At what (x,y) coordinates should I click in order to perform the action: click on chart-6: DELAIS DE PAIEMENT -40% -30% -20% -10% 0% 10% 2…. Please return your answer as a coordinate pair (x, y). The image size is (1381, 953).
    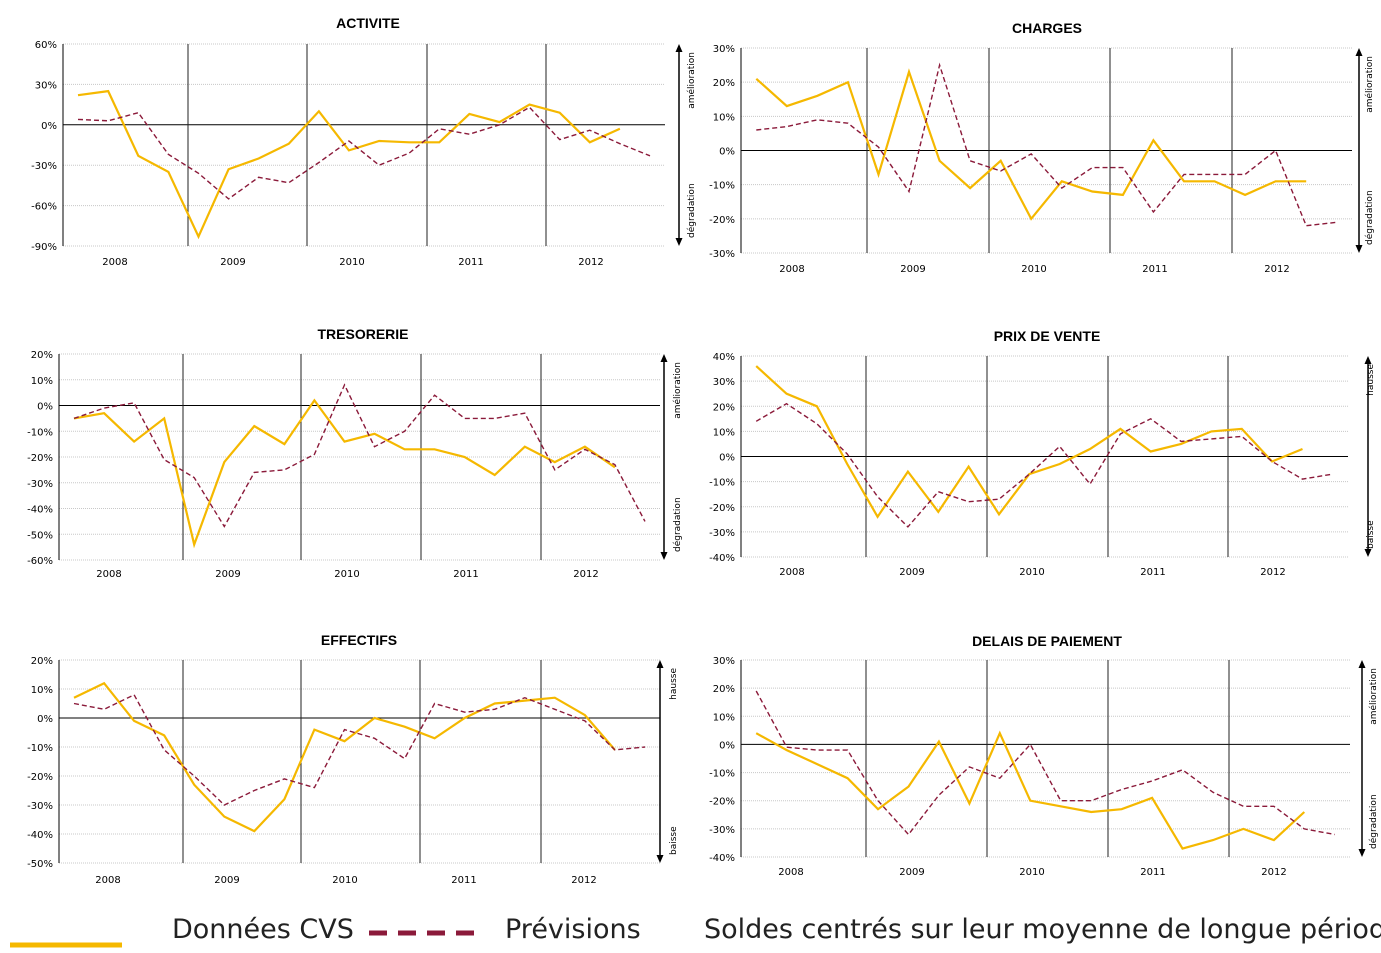
    Looking at the image, I should click on (1044, 755).